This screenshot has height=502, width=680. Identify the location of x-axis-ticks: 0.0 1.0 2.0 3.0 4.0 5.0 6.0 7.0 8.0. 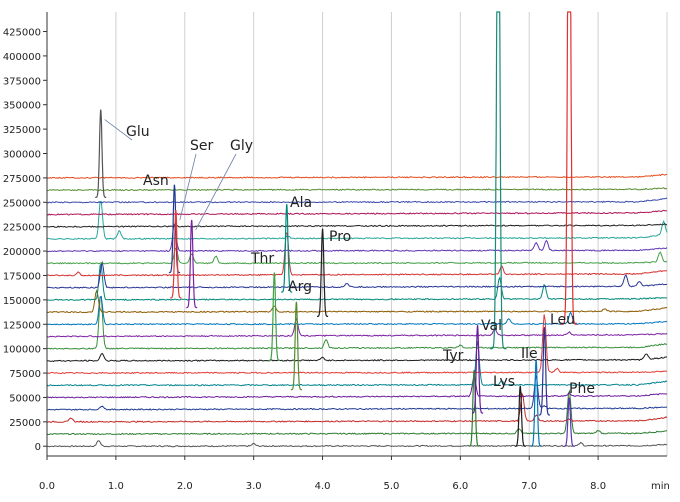
(322, 474).